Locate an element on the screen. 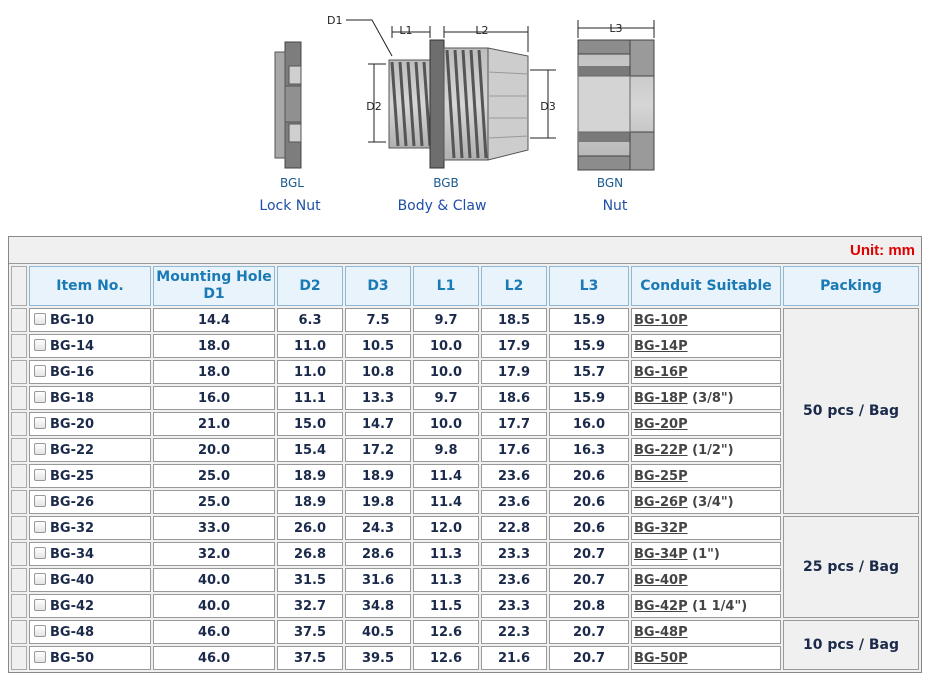 This screenshot has height=686, width=931. cell-l3: 15.9 is located at coordinates (589, 346).